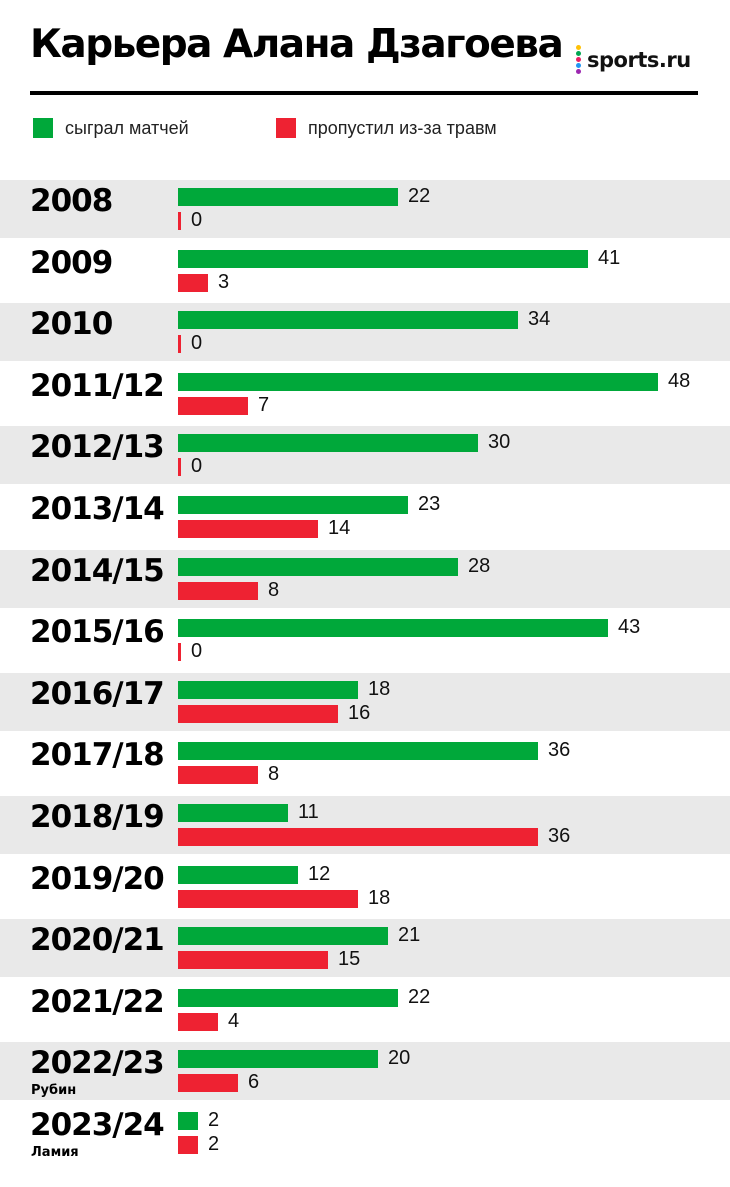  I want to click on legend-label-played: сыграл матчей, so click(127, 127).